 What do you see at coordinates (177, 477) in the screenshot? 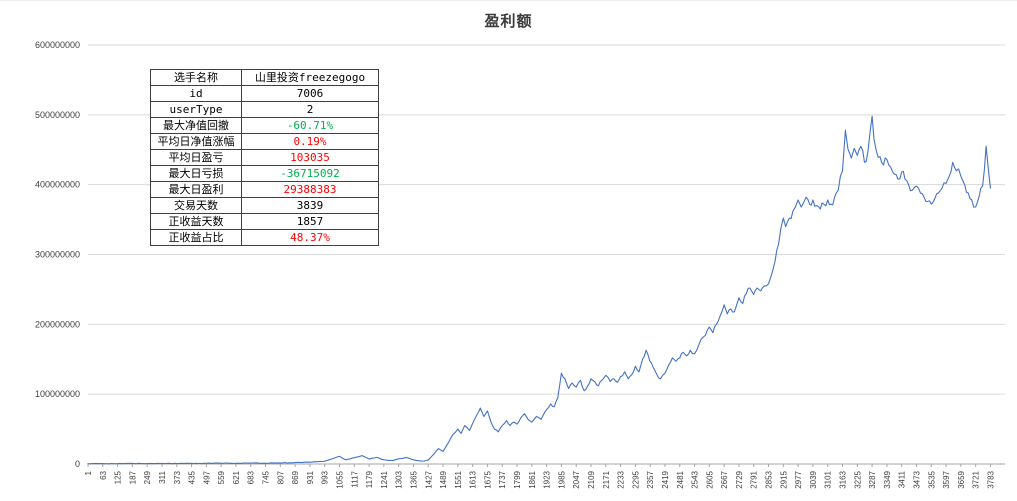
I see `x-axis-tick-label: 373` at bounding box center [177, 477].